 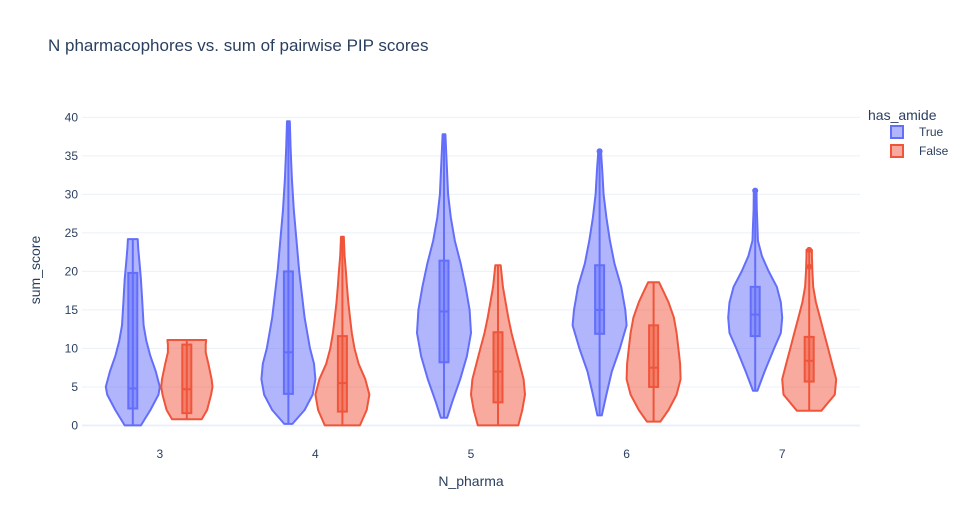 I want to click on y-tick-label: 5, so click(x=74, y=387).